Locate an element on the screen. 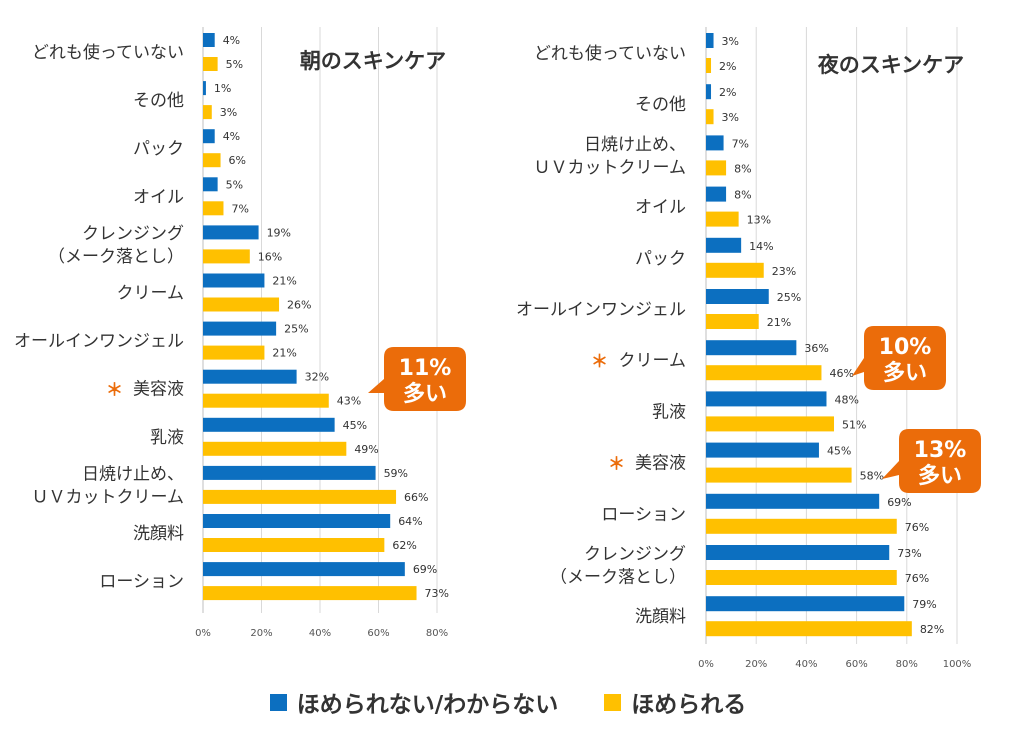 The image size is (1016, 729). callout-percent: 11% is located at coordinates (425, 368).